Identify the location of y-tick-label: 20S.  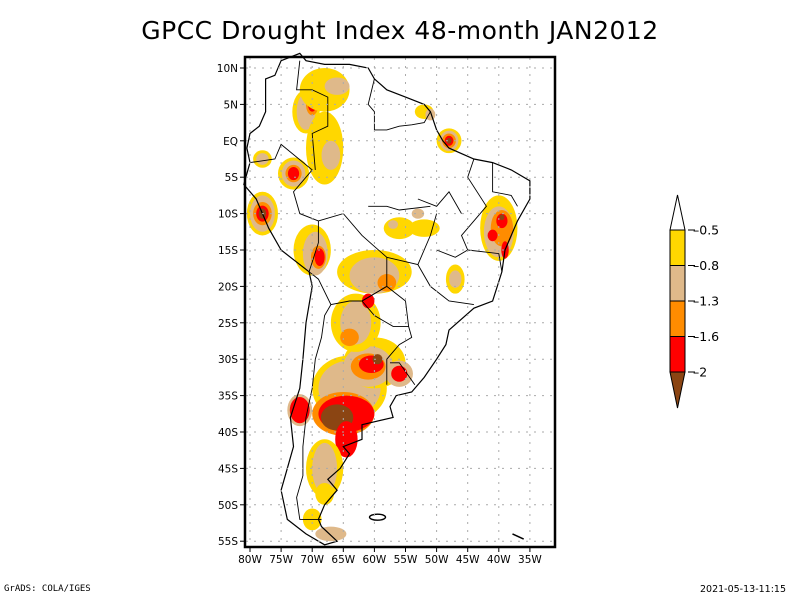
(228, 287).